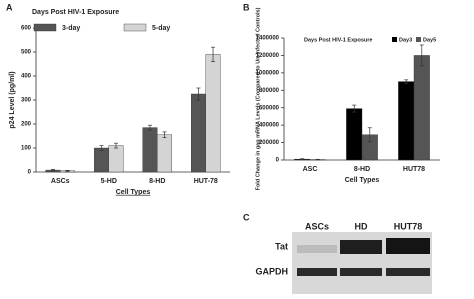  Describe the element at coordinates (12, 99) in the screenshot. I see `y-axis-label: p24 Level (pg/ml)` at that location.